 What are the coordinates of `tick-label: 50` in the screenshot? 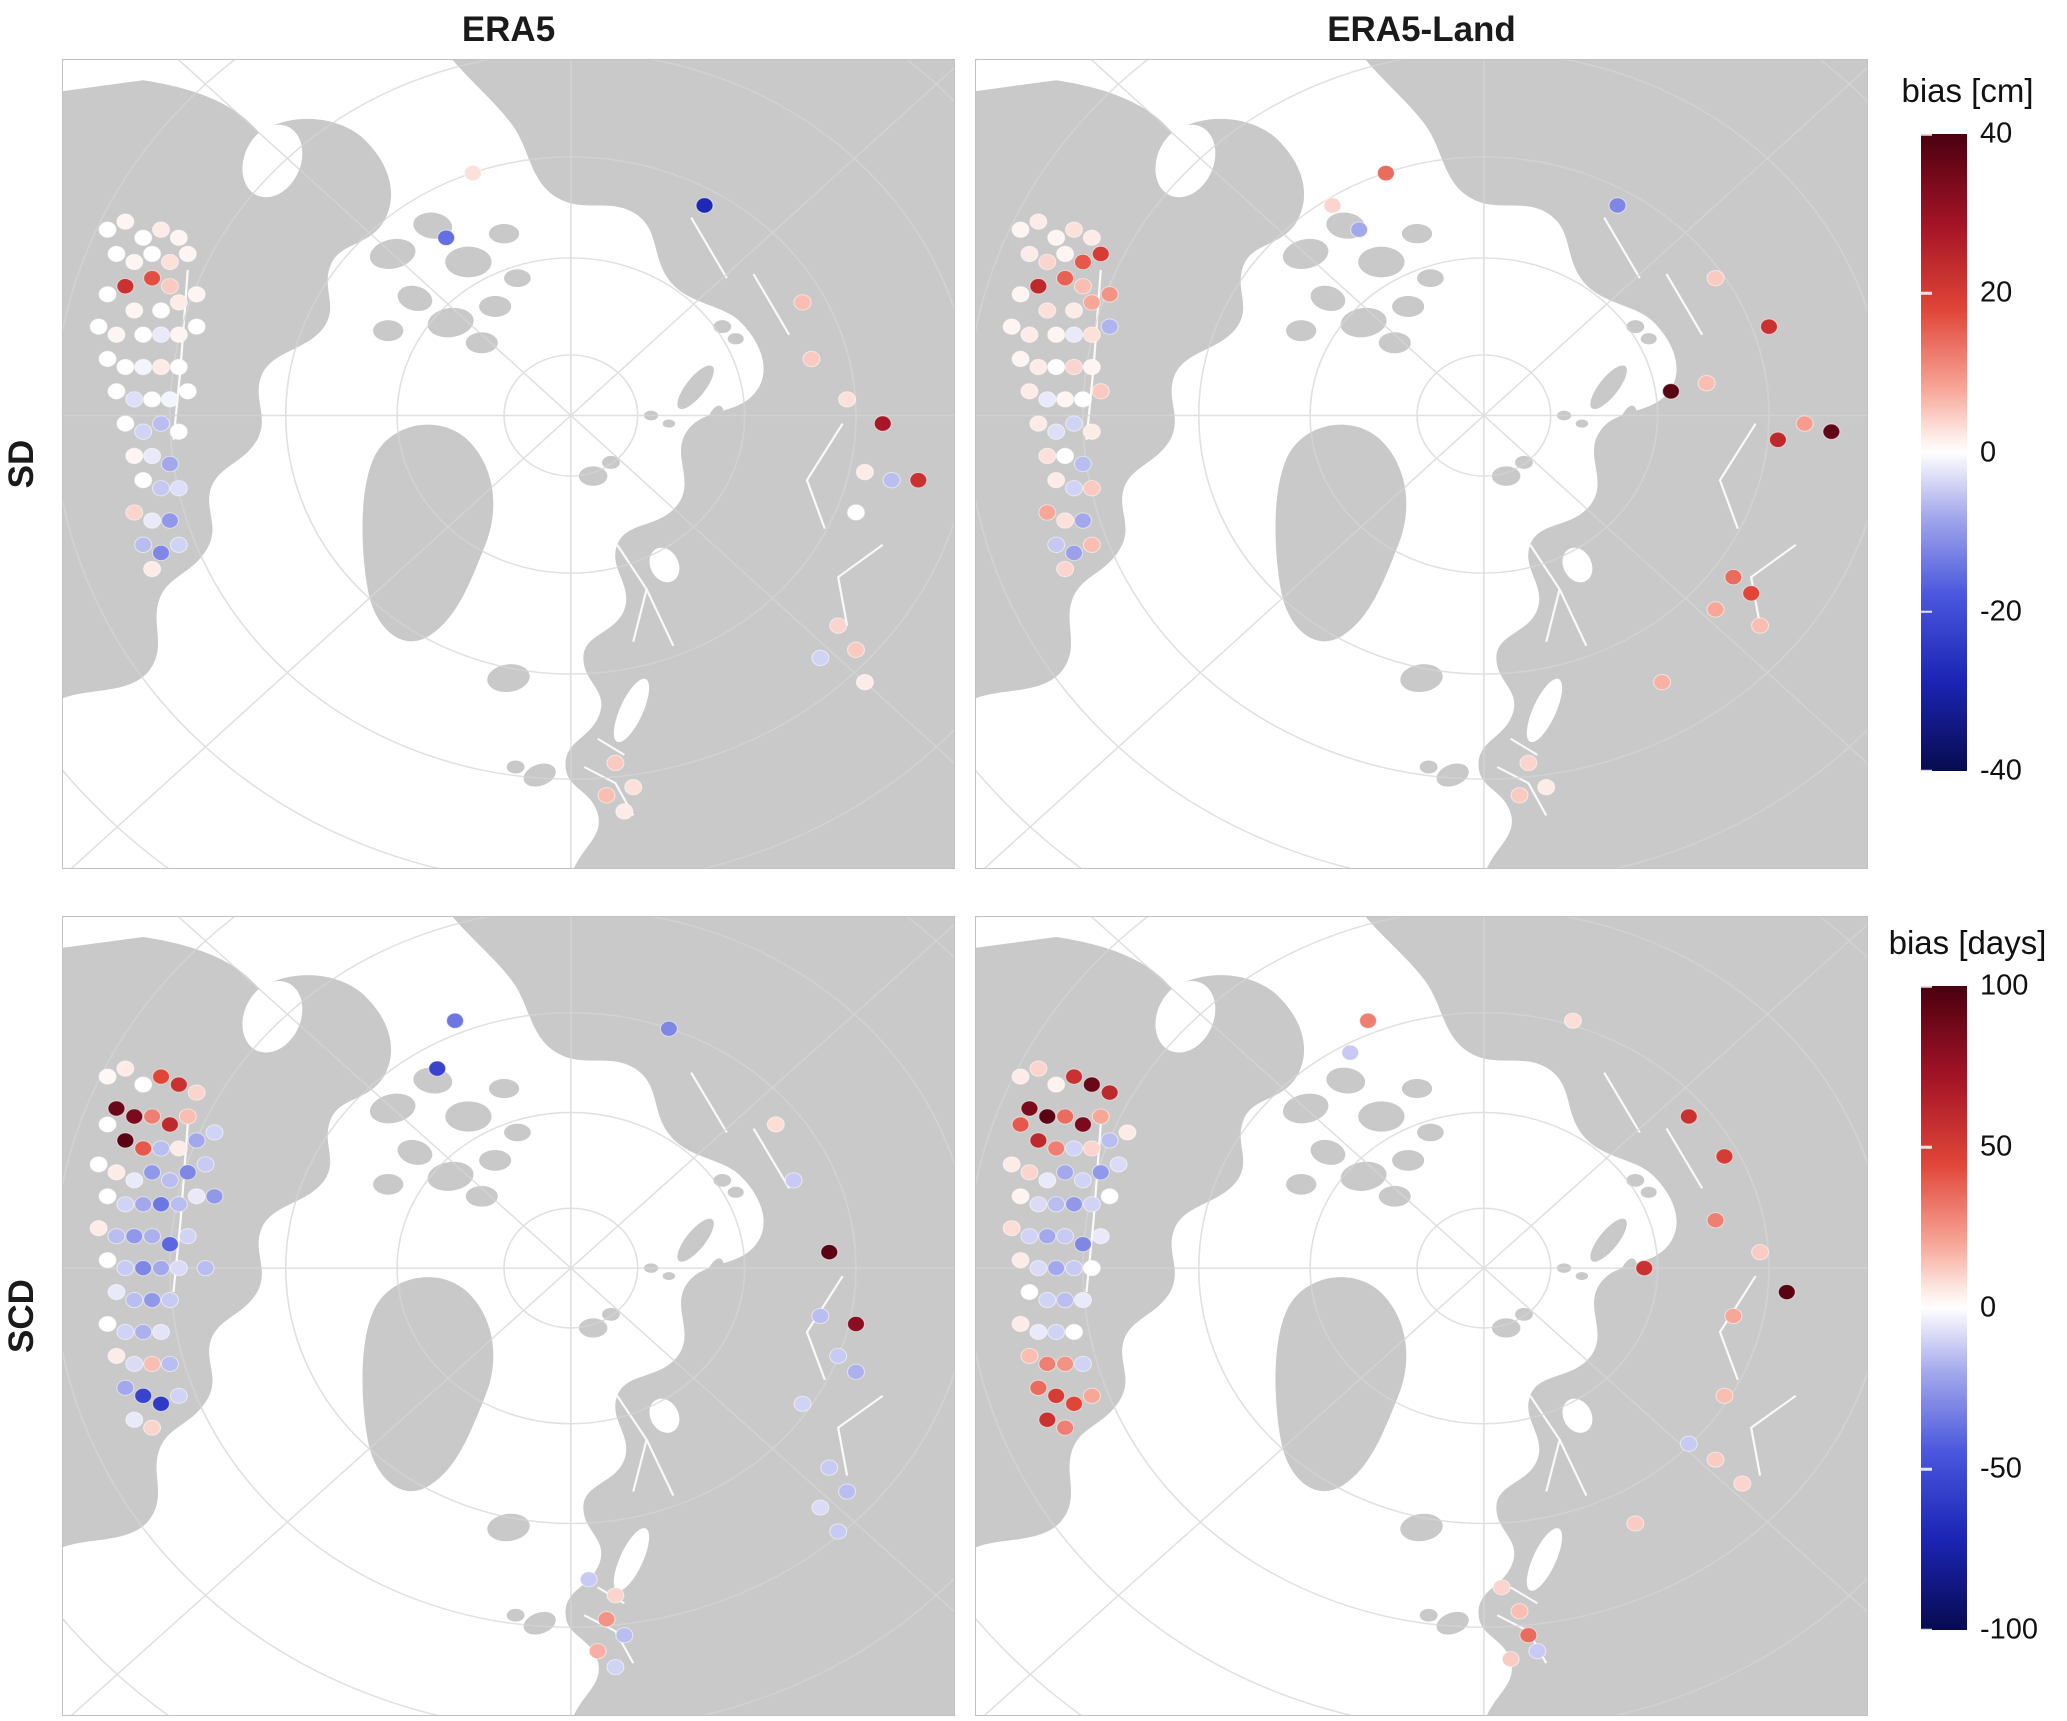 It's located at (1996, 1146).